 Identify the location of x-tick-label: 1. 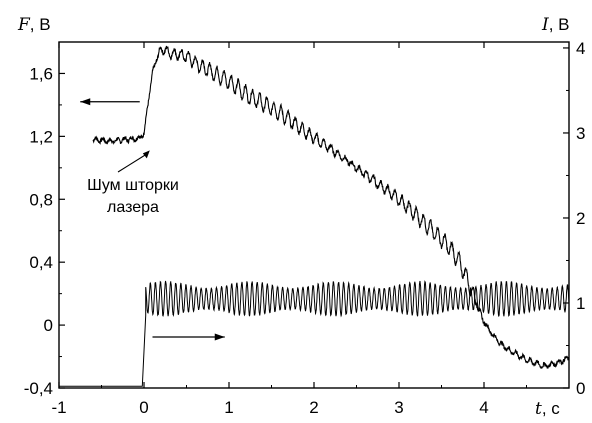
(228, 407).